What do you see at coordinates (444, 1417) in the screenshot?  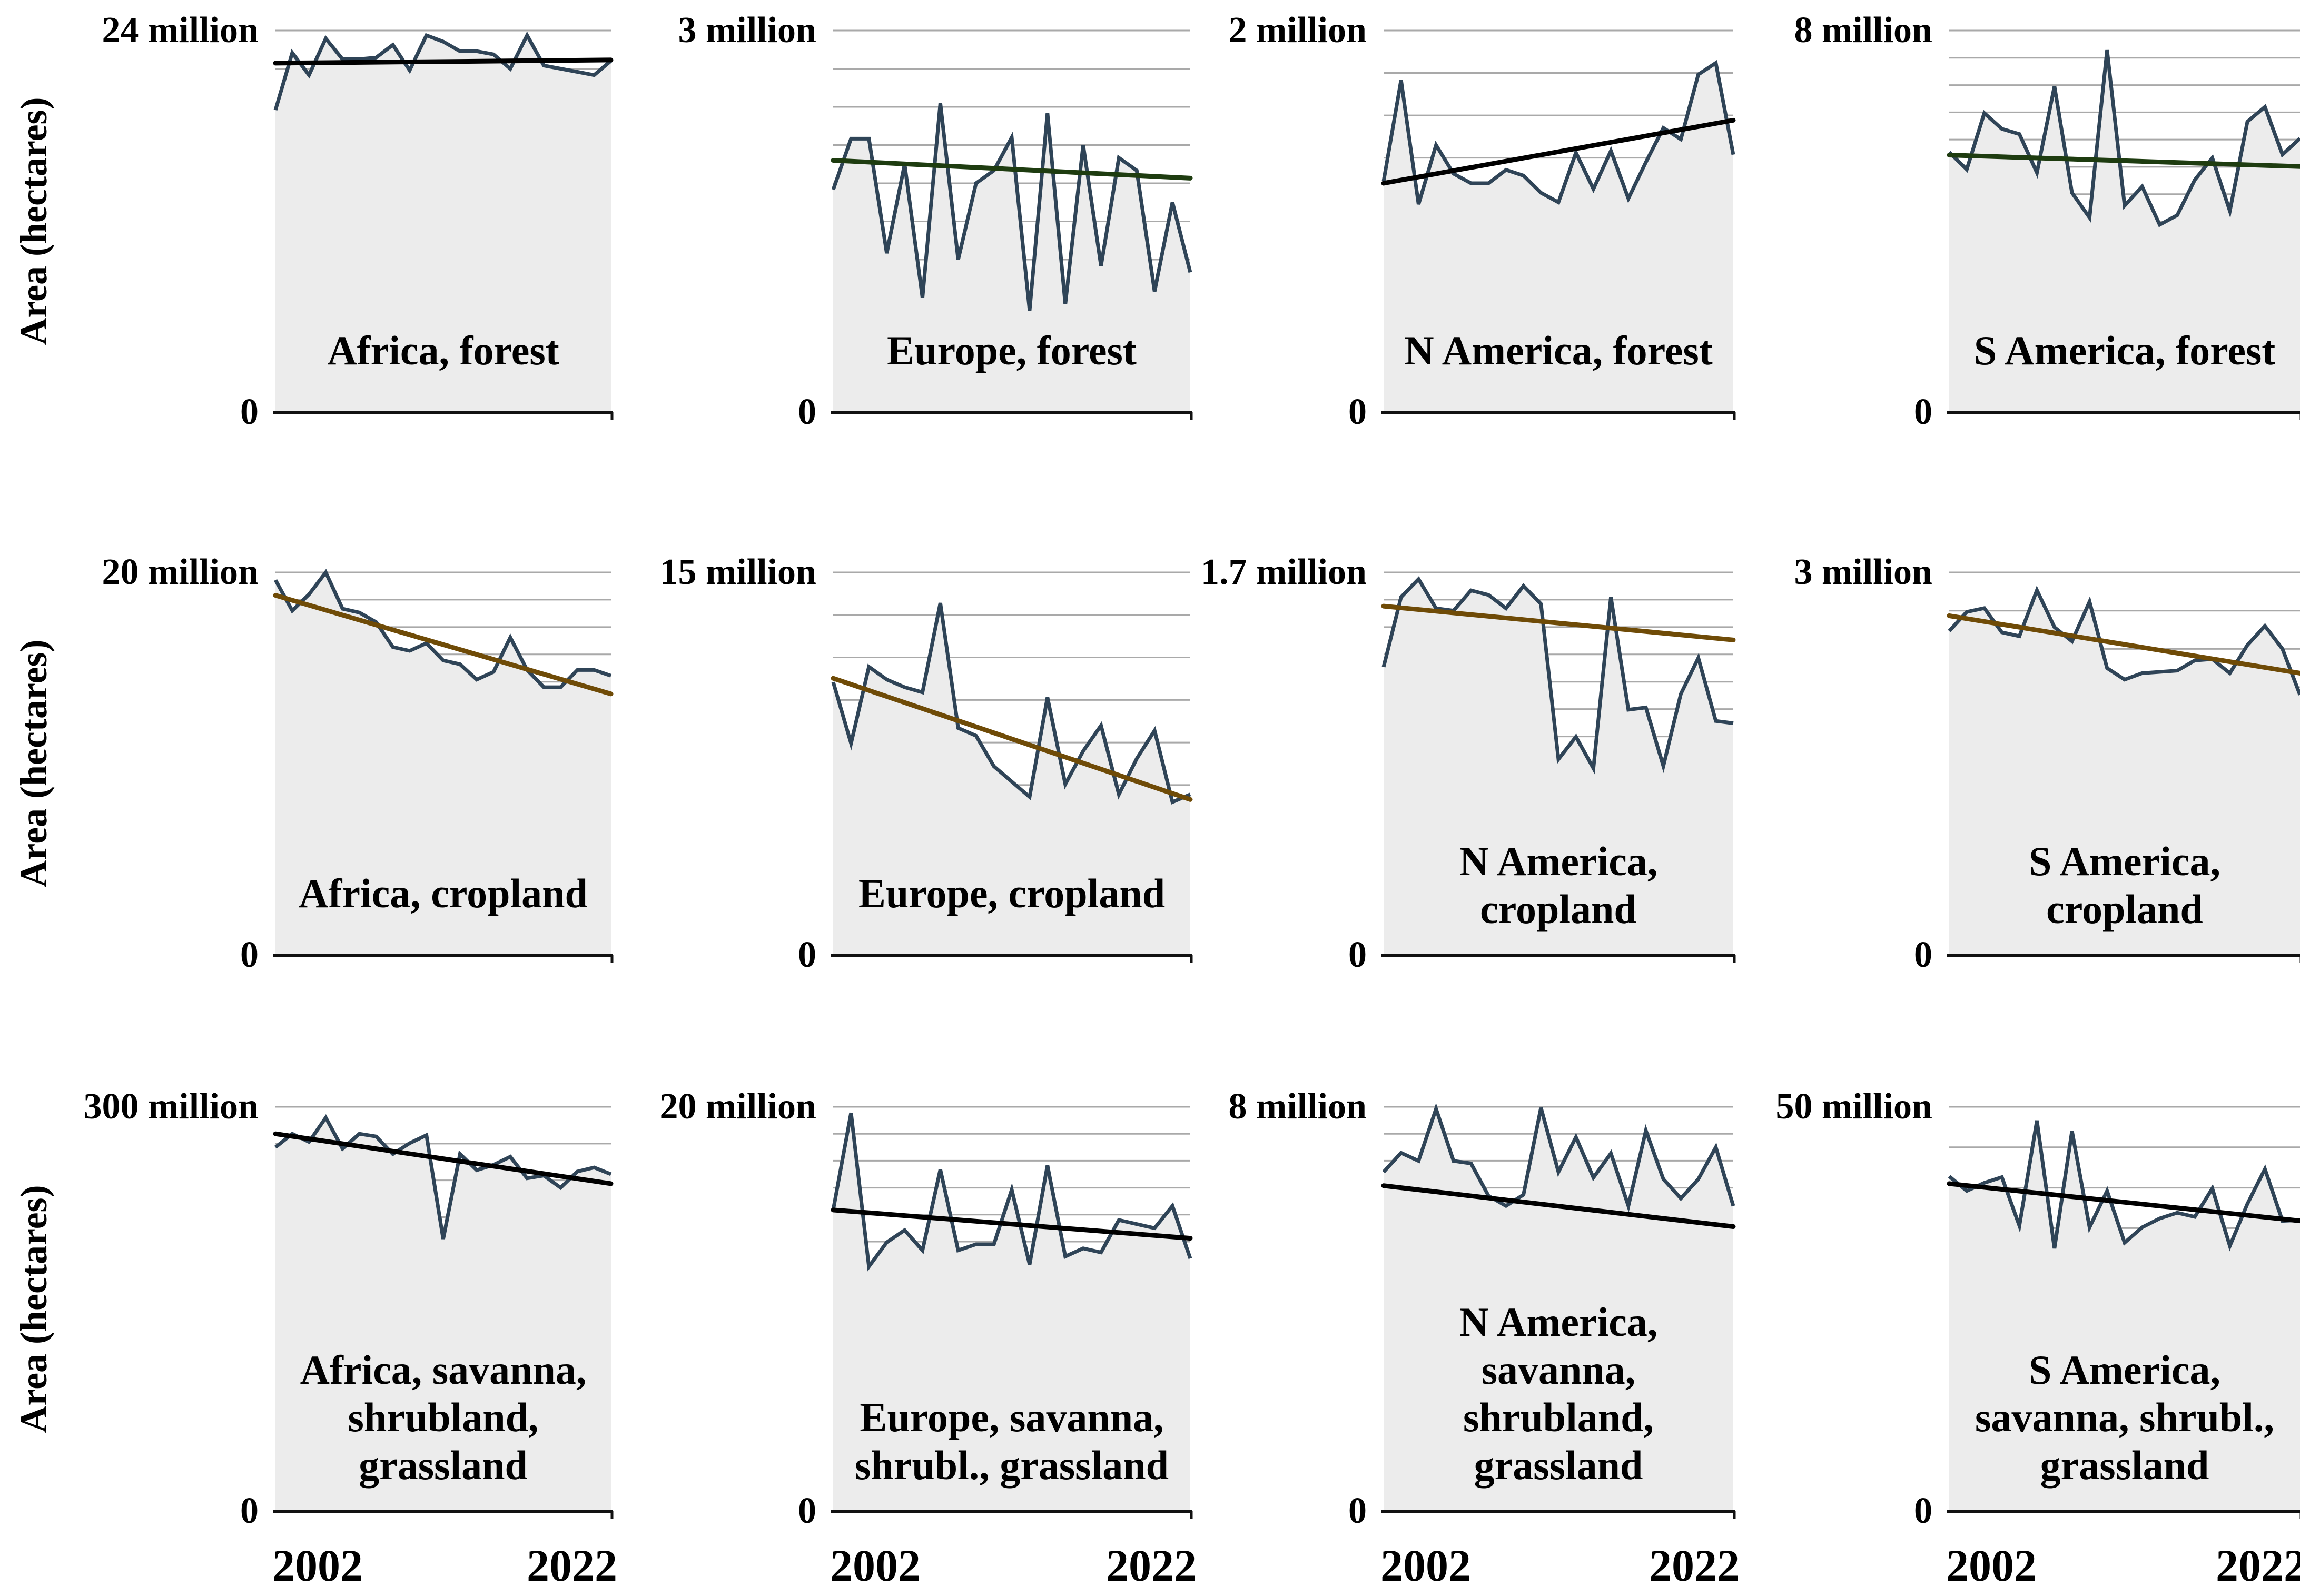 I see `chart-title: Africa, savanna, shrubland, grassland` at bounding box center [444, 1417].